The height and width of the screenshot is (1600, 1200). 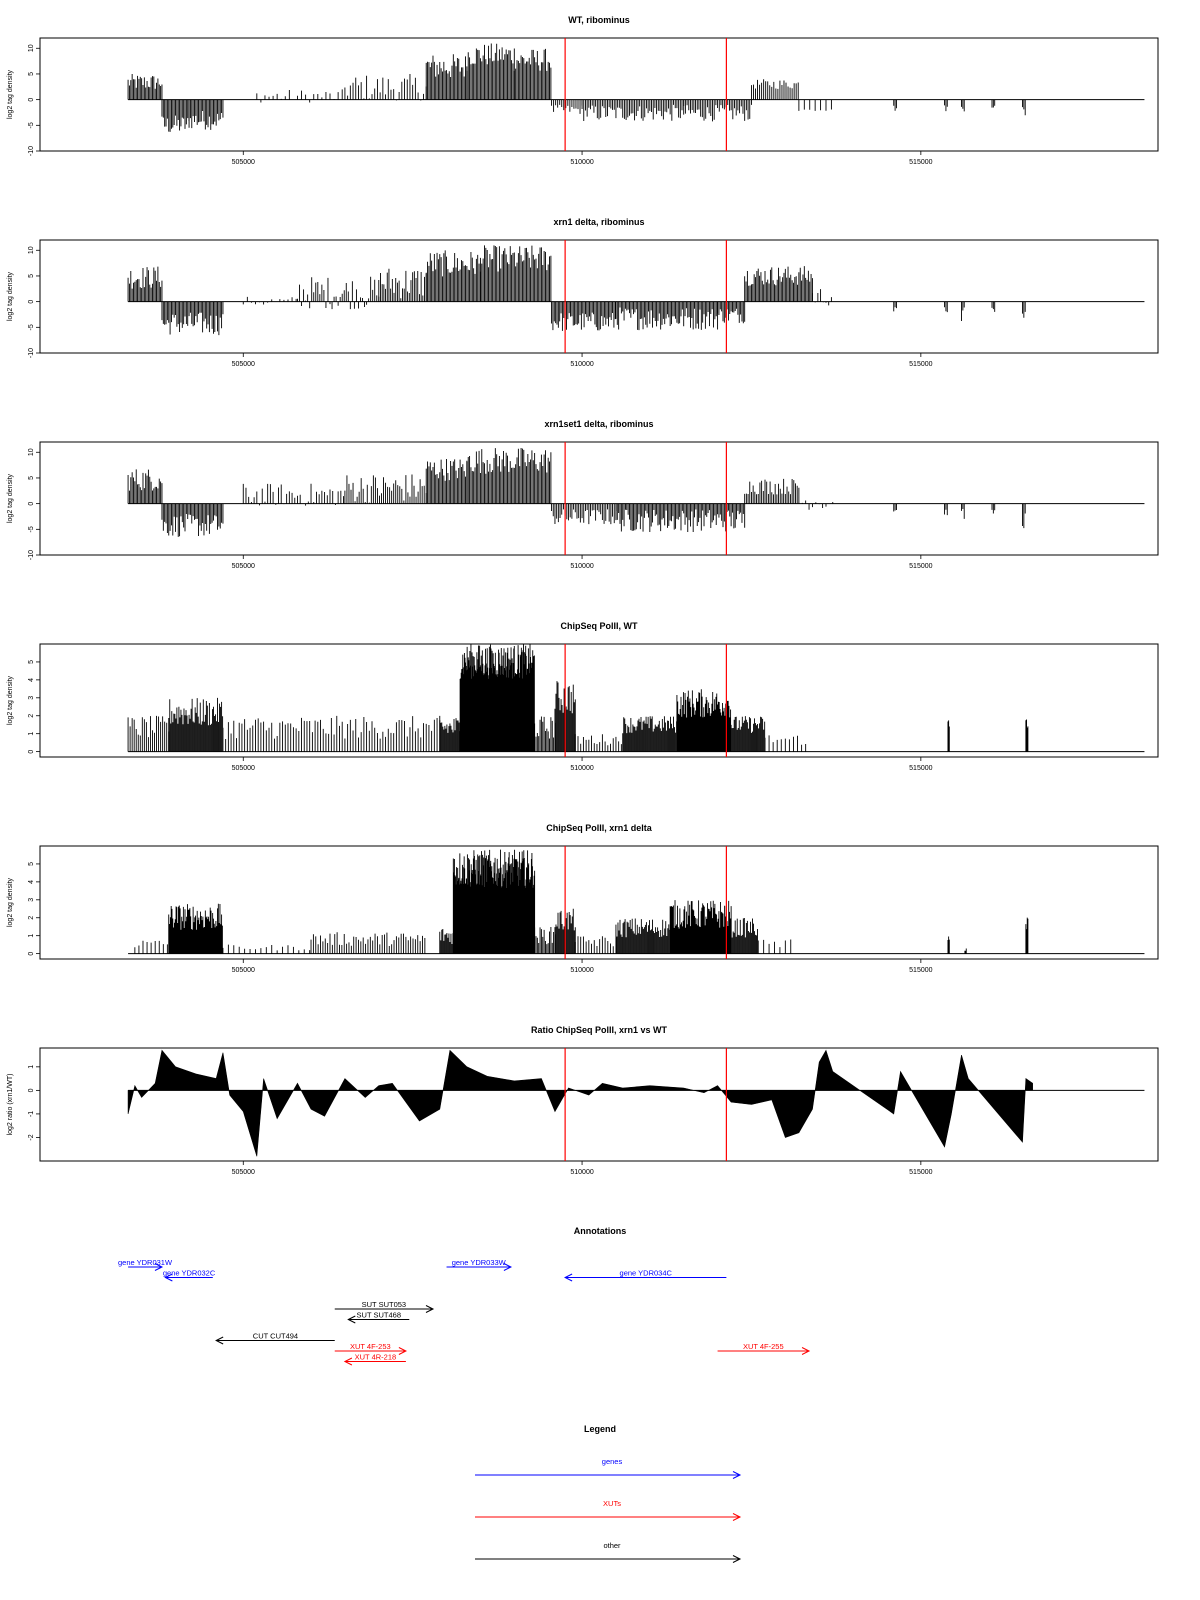 I want to click on y-axis: -10 -5 0 5 10, so click(x=34, y=100).